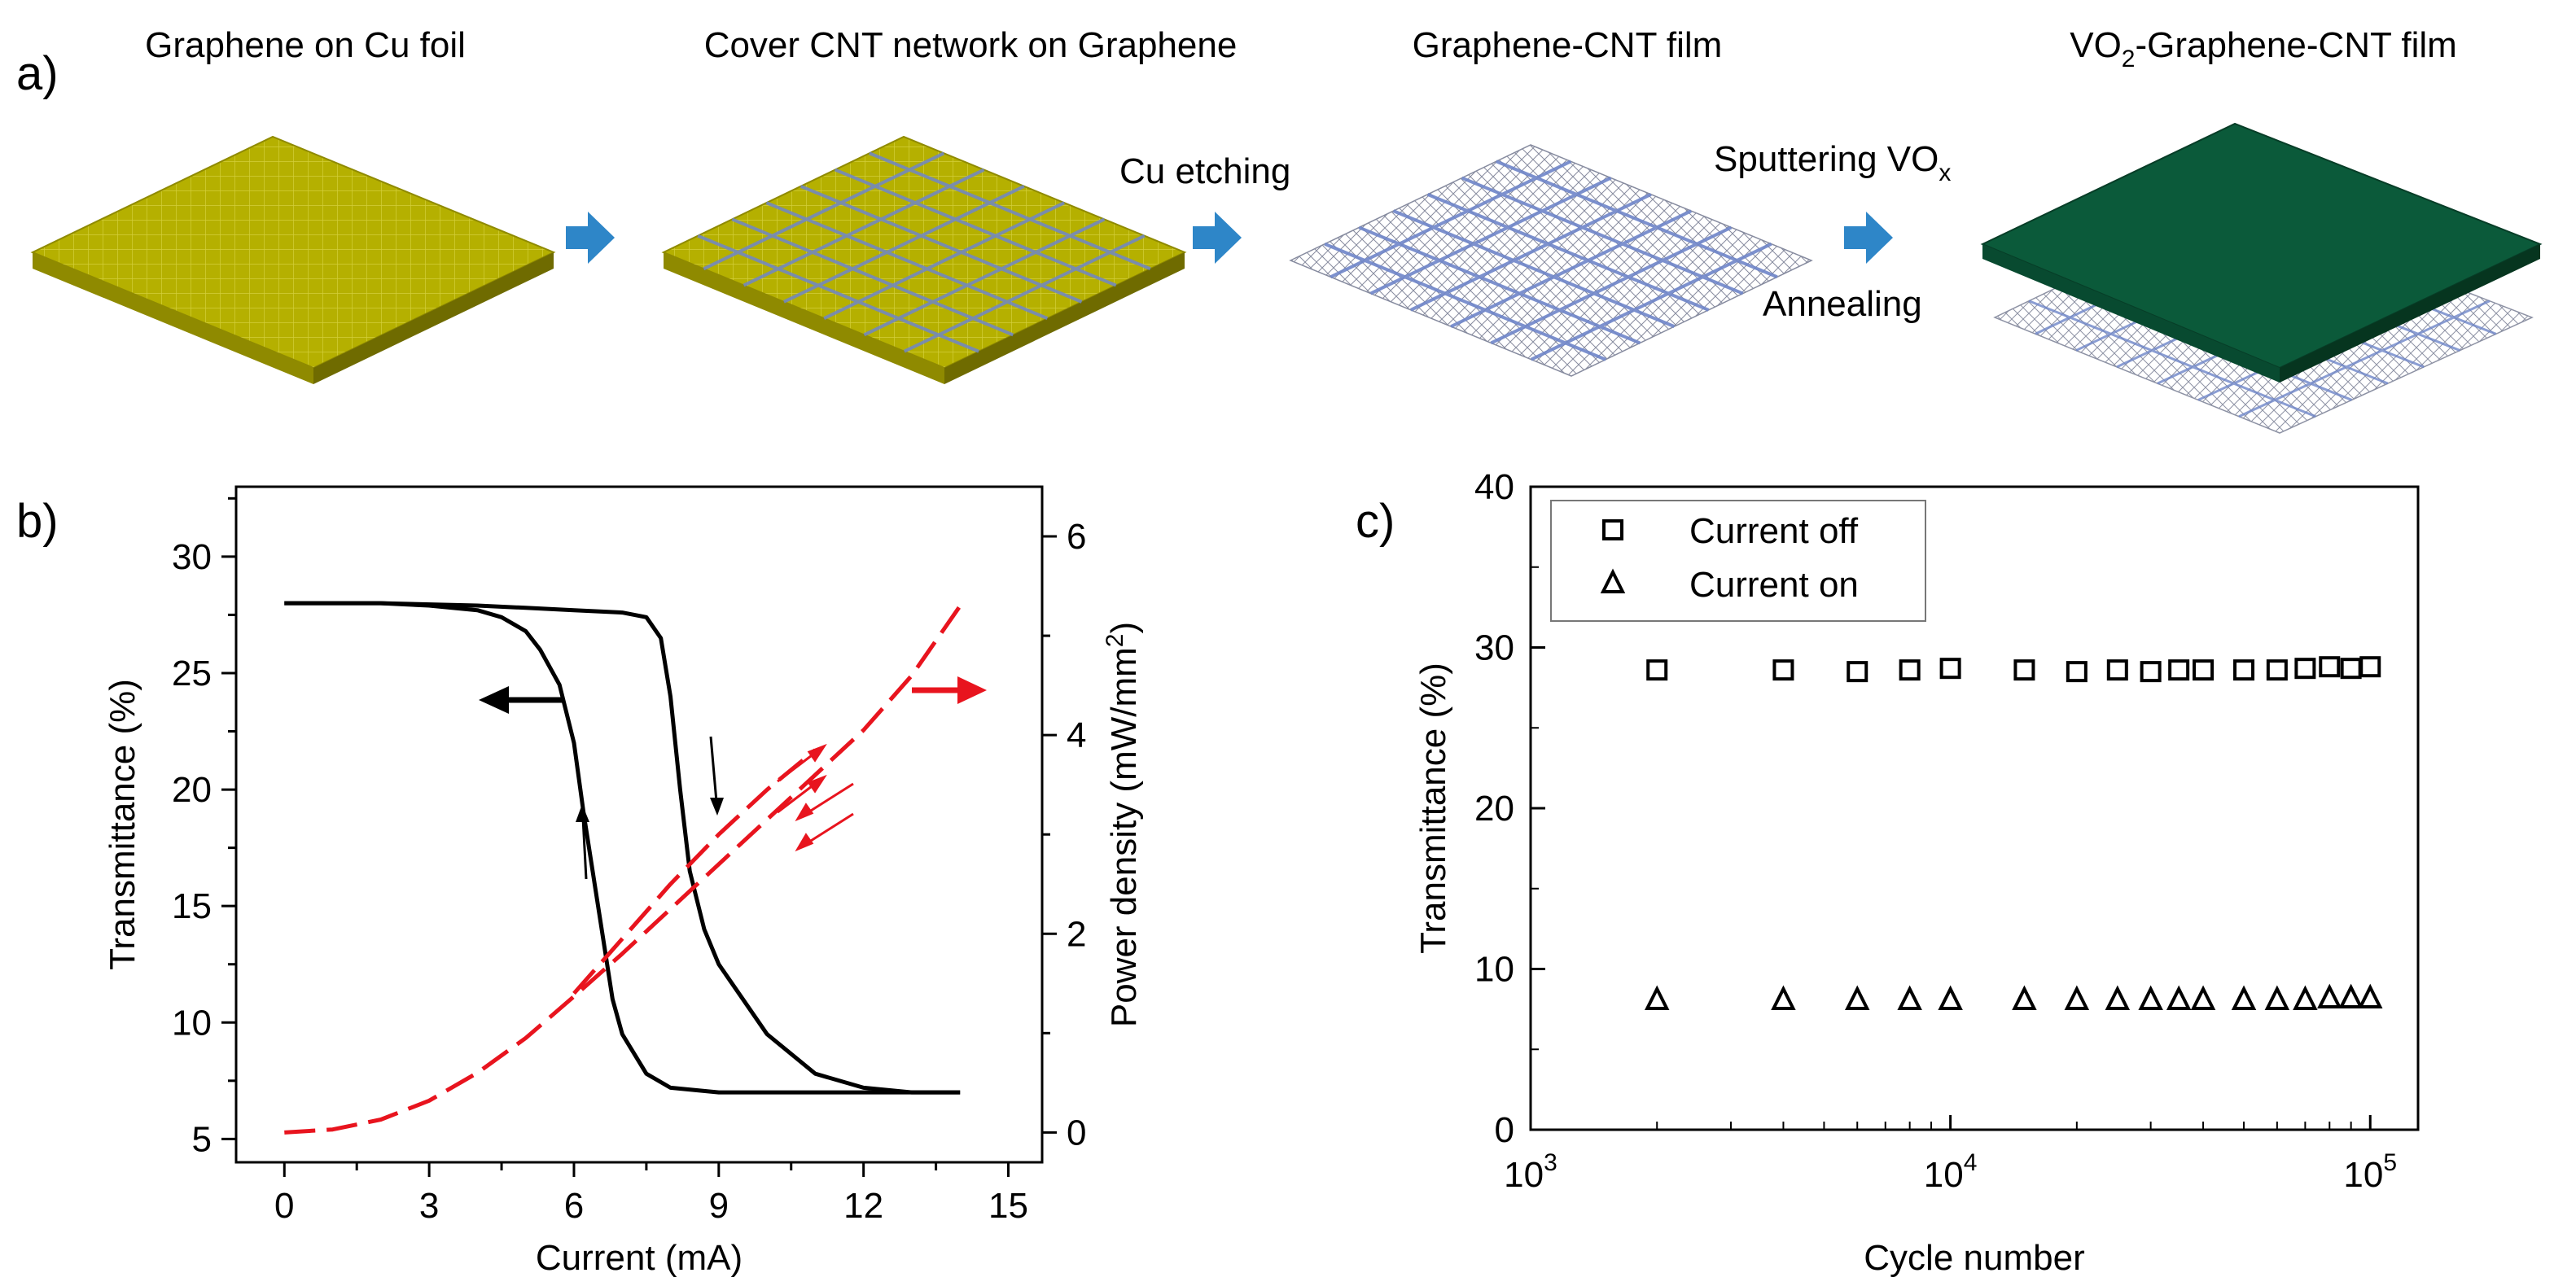 The height and width of the screenshot is (1286, 2576). Describe the element at coordinates (1504, 1130) in the screenshot. I see `y-tick-label: 0` at that location.